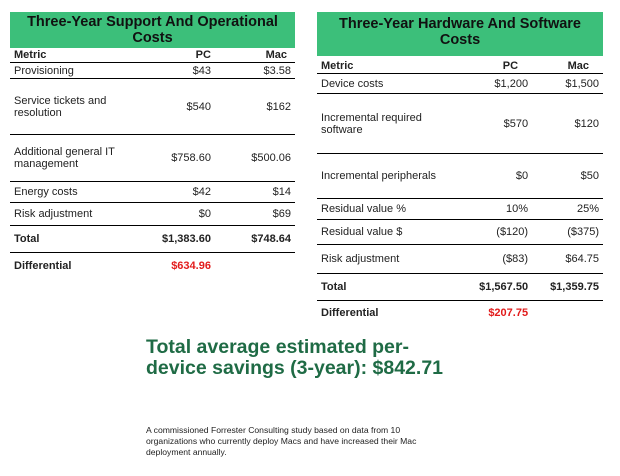  I want to click on differential-value: $207.75, so click(508, 312).